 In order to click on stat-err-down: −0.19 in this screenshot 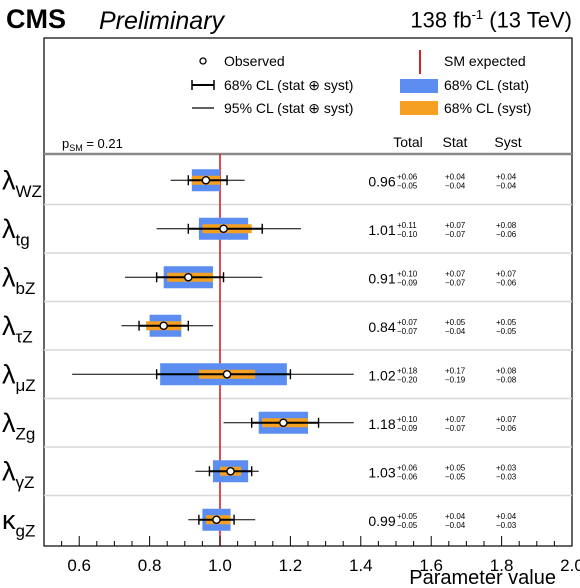, I will do `click(455, 379)`.